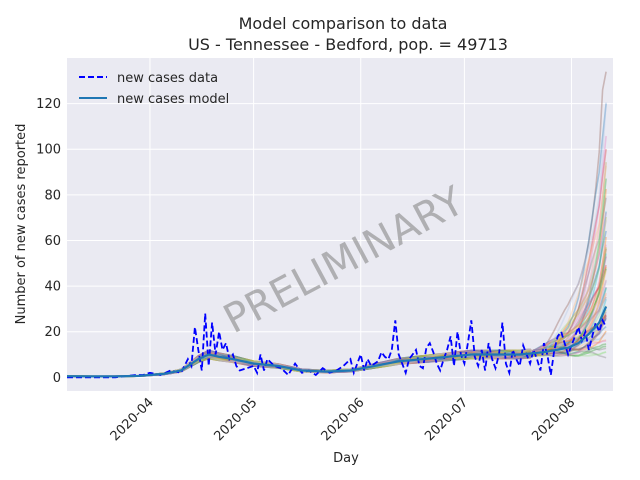 The height and width of the screenshot is (480, 640). Describe the element at coordinates (52, 241) in the screenshot. I see `y-tick-label: 60` at that location.